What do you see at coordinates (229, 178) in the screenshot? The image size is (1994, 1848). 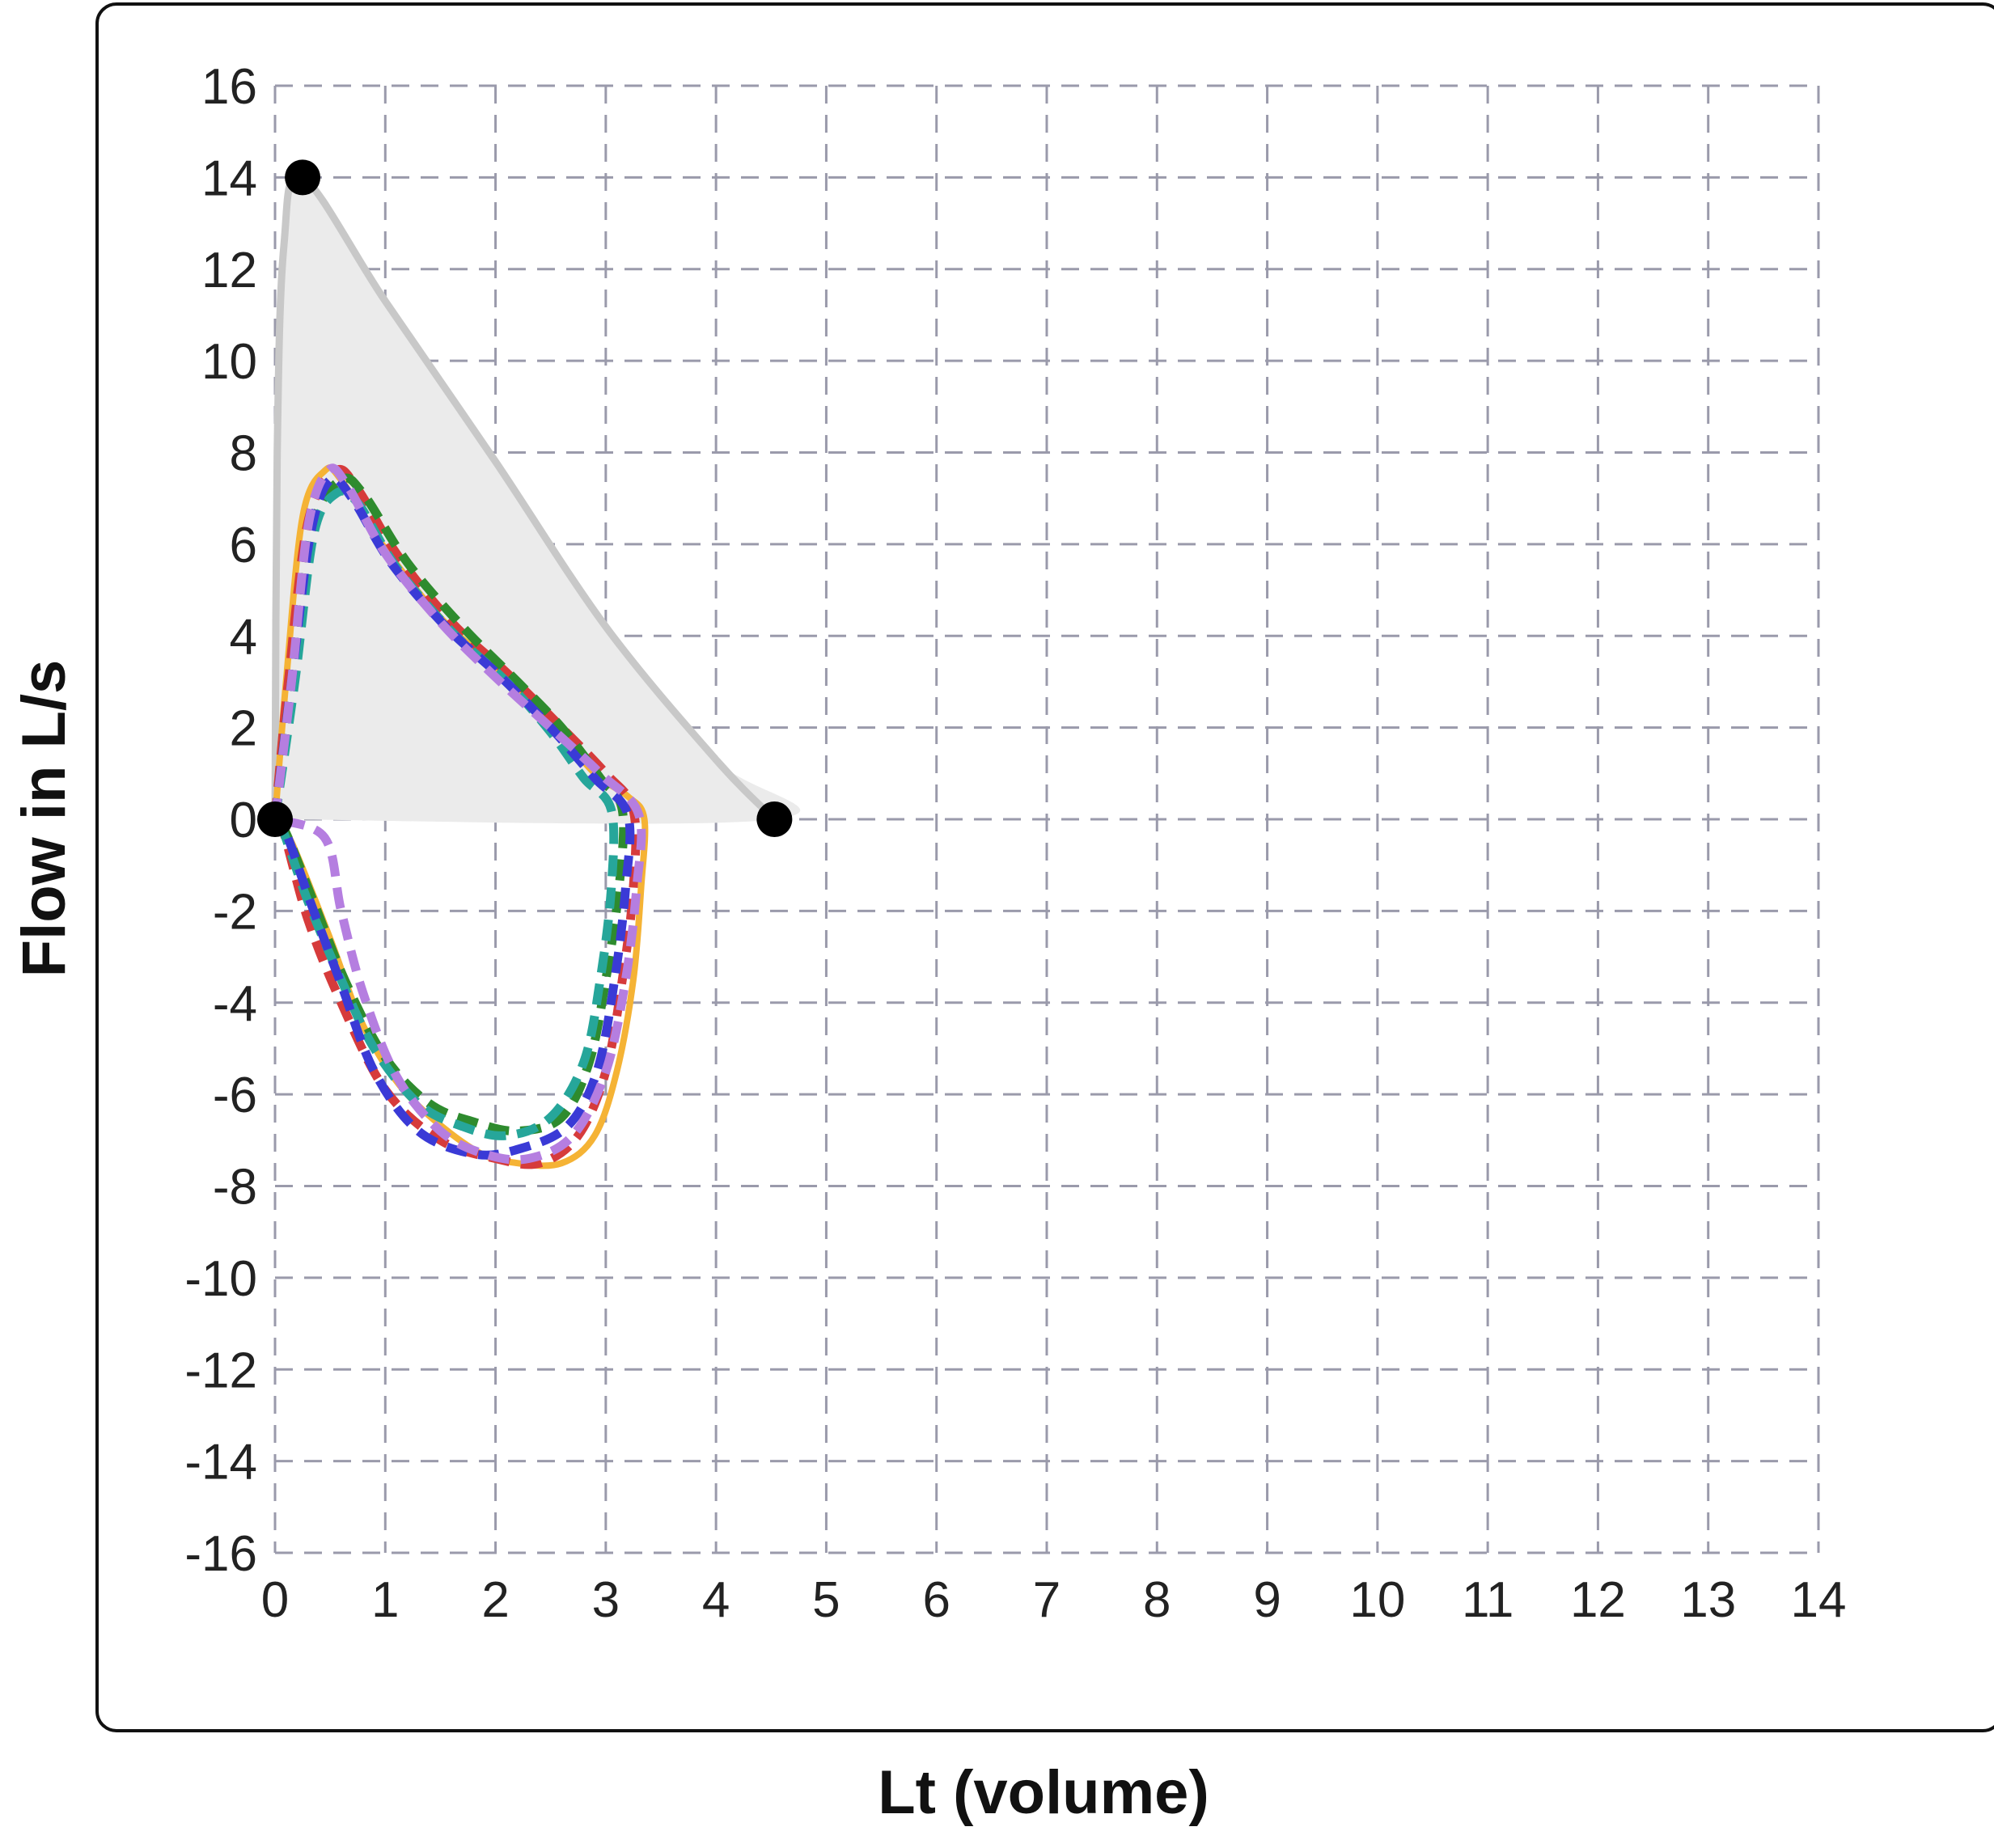 I see `y-tick-label: 14` at bounding box center [229, 178].